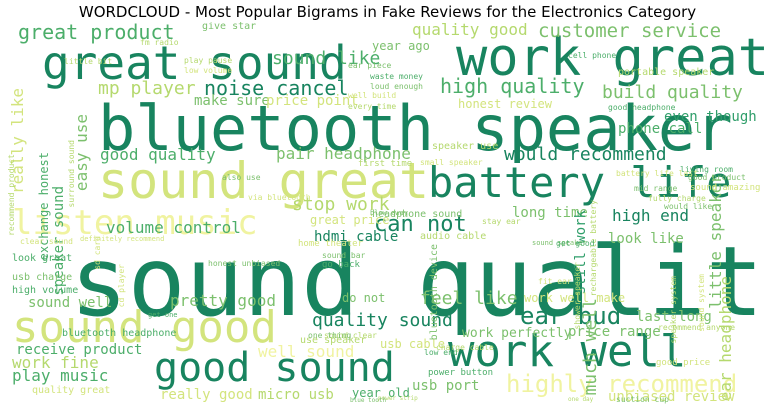 This screenshot has width=775, height=412. Describe the element at coordinates (223, 300) in the screenshot. I see `word-pretty-good: pretty good` at that location.